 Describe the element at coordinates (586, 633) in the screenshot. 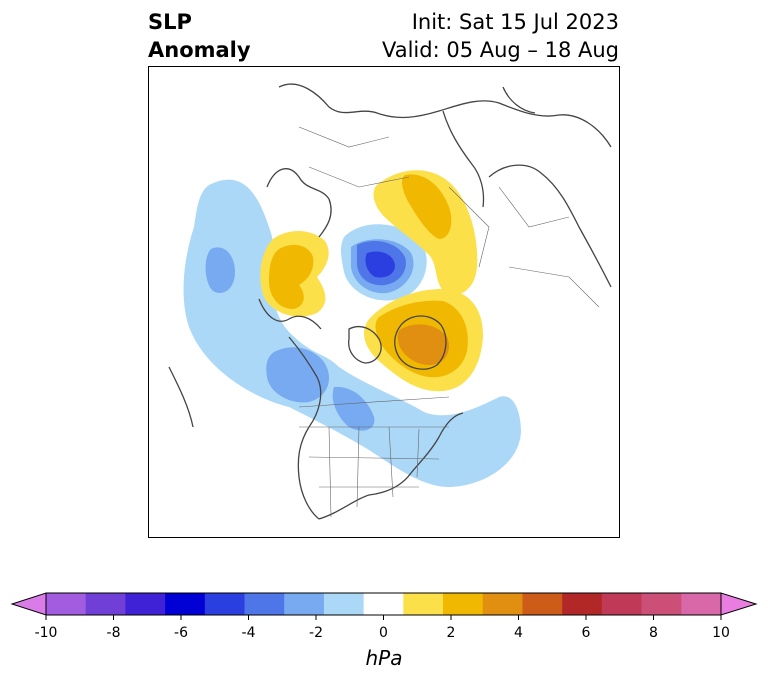

I see `colorbar-tick-label: 6` at that location.